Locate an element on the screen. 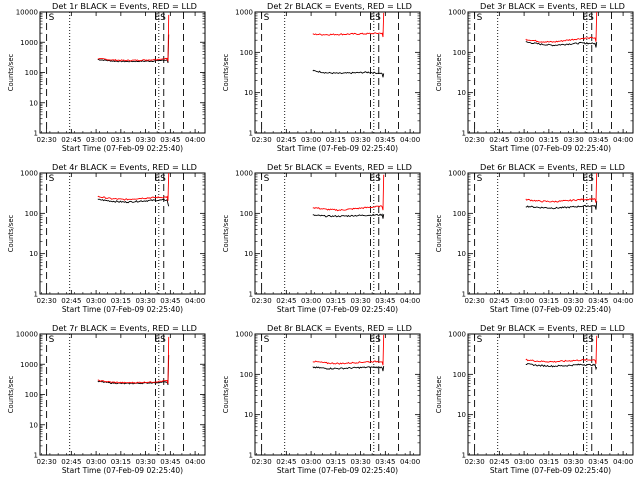  panel-title: Det 1r BLACK = Events, RED = LLD is located at coordinates (124, 6).